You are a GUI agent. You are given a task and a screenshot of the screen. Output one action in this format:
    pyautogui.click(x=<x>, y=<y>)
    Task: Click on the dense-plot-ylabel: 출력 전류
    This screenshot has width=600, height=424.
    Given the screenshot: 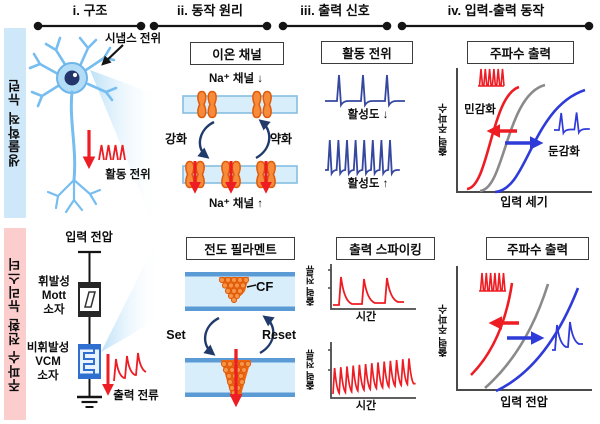 What is the action you would take?
    pyautogui.click(x=311, y=370)
    